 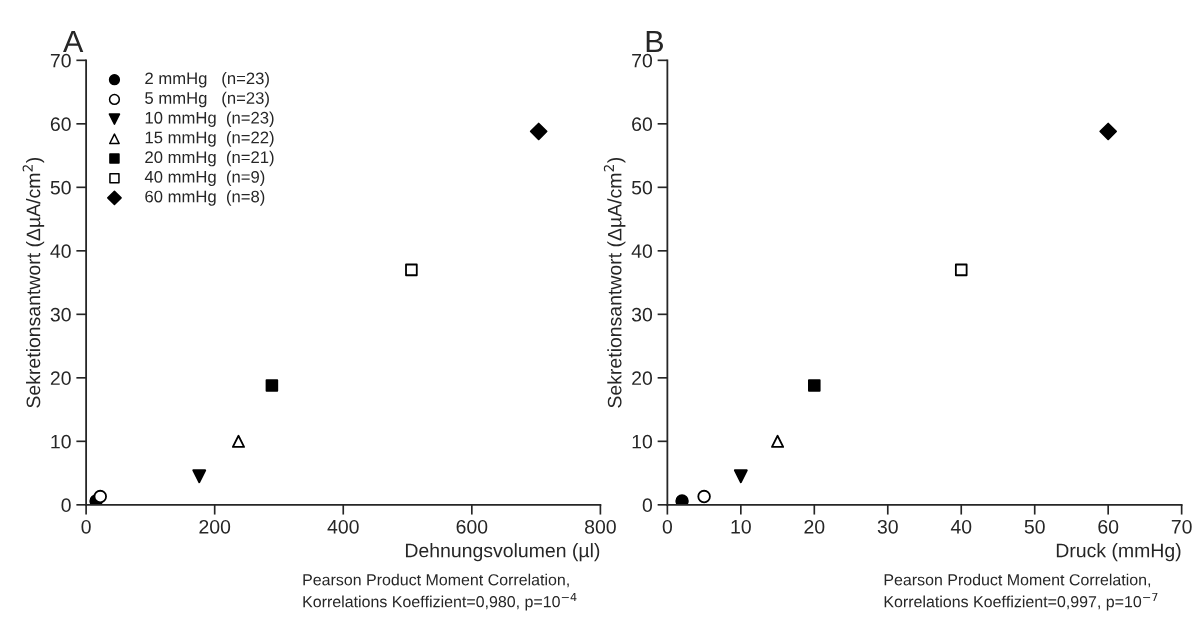 I want to click on x-axis-title: Druck (mmHg), so click(x=1118, y=552).